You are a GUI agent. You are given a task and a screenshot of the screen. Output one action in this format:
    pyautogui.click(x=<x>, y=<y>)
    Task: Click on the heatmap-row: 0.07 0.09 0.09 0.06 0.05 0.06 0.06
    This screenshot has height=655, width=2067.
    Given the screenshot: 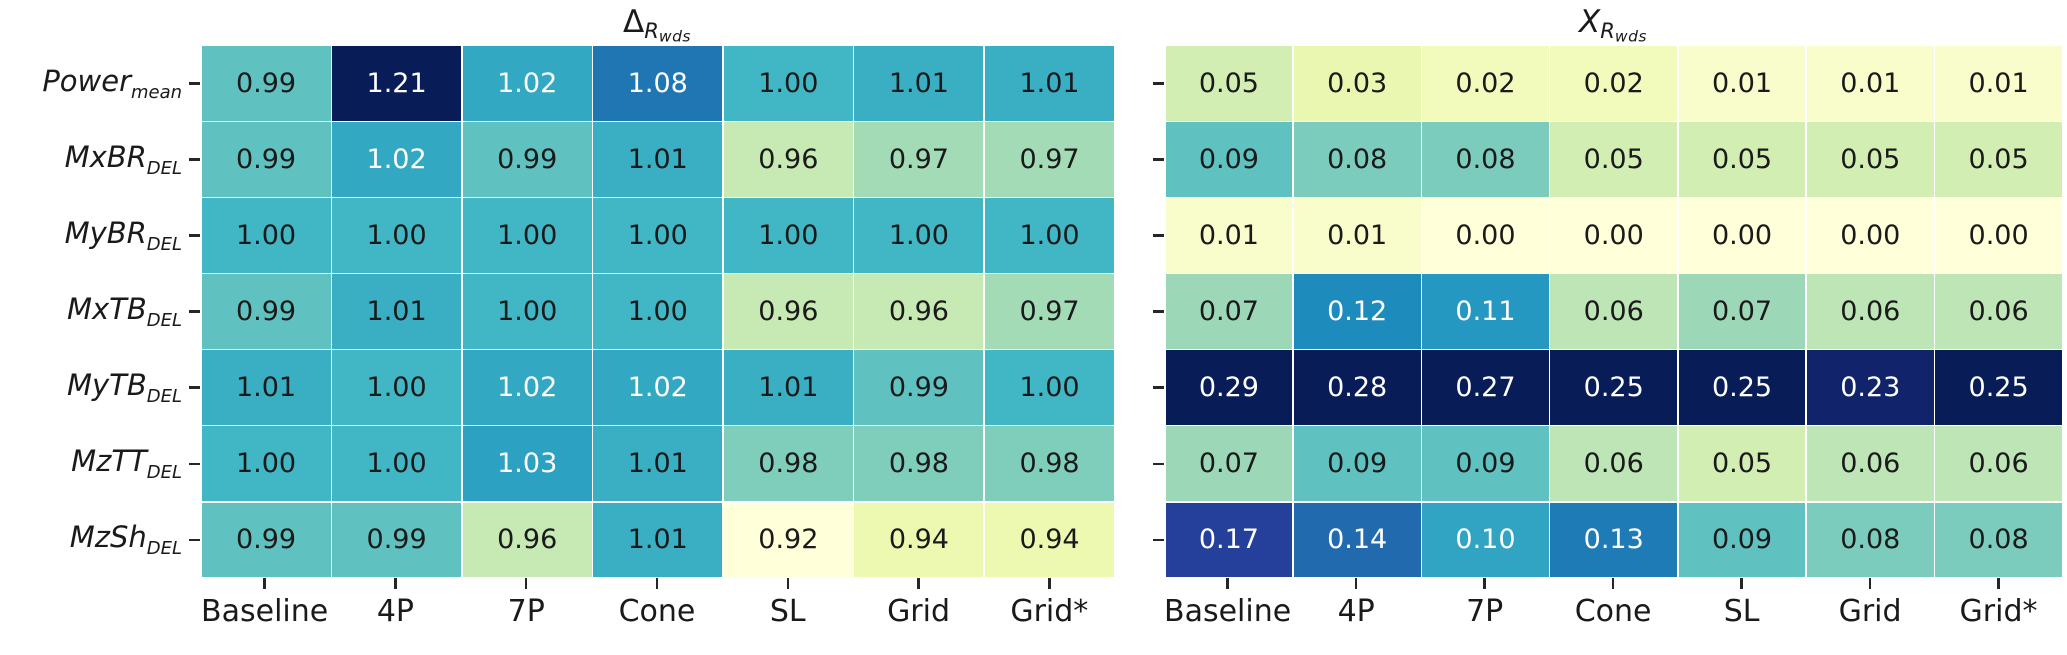 What is the action you would take?
    pyautogui.click(x=1591, y=464)
    